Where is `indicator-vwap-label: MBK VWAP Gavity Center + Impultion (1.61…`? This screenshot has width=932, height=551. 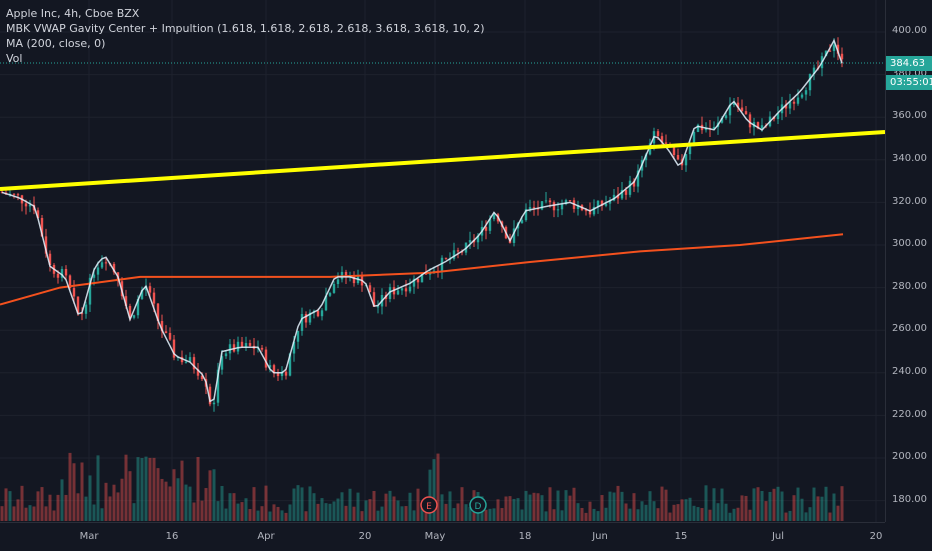
indicator-vwap-label: MBK VWAP Gavity Center + Impultion (1.61… is located at coordinates (245, 28).